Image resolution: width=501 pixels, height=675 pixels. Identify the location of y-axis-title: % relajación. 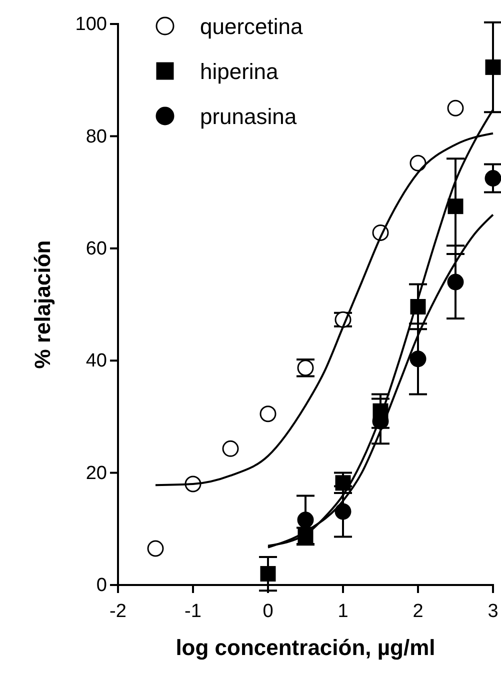
(42, 304).